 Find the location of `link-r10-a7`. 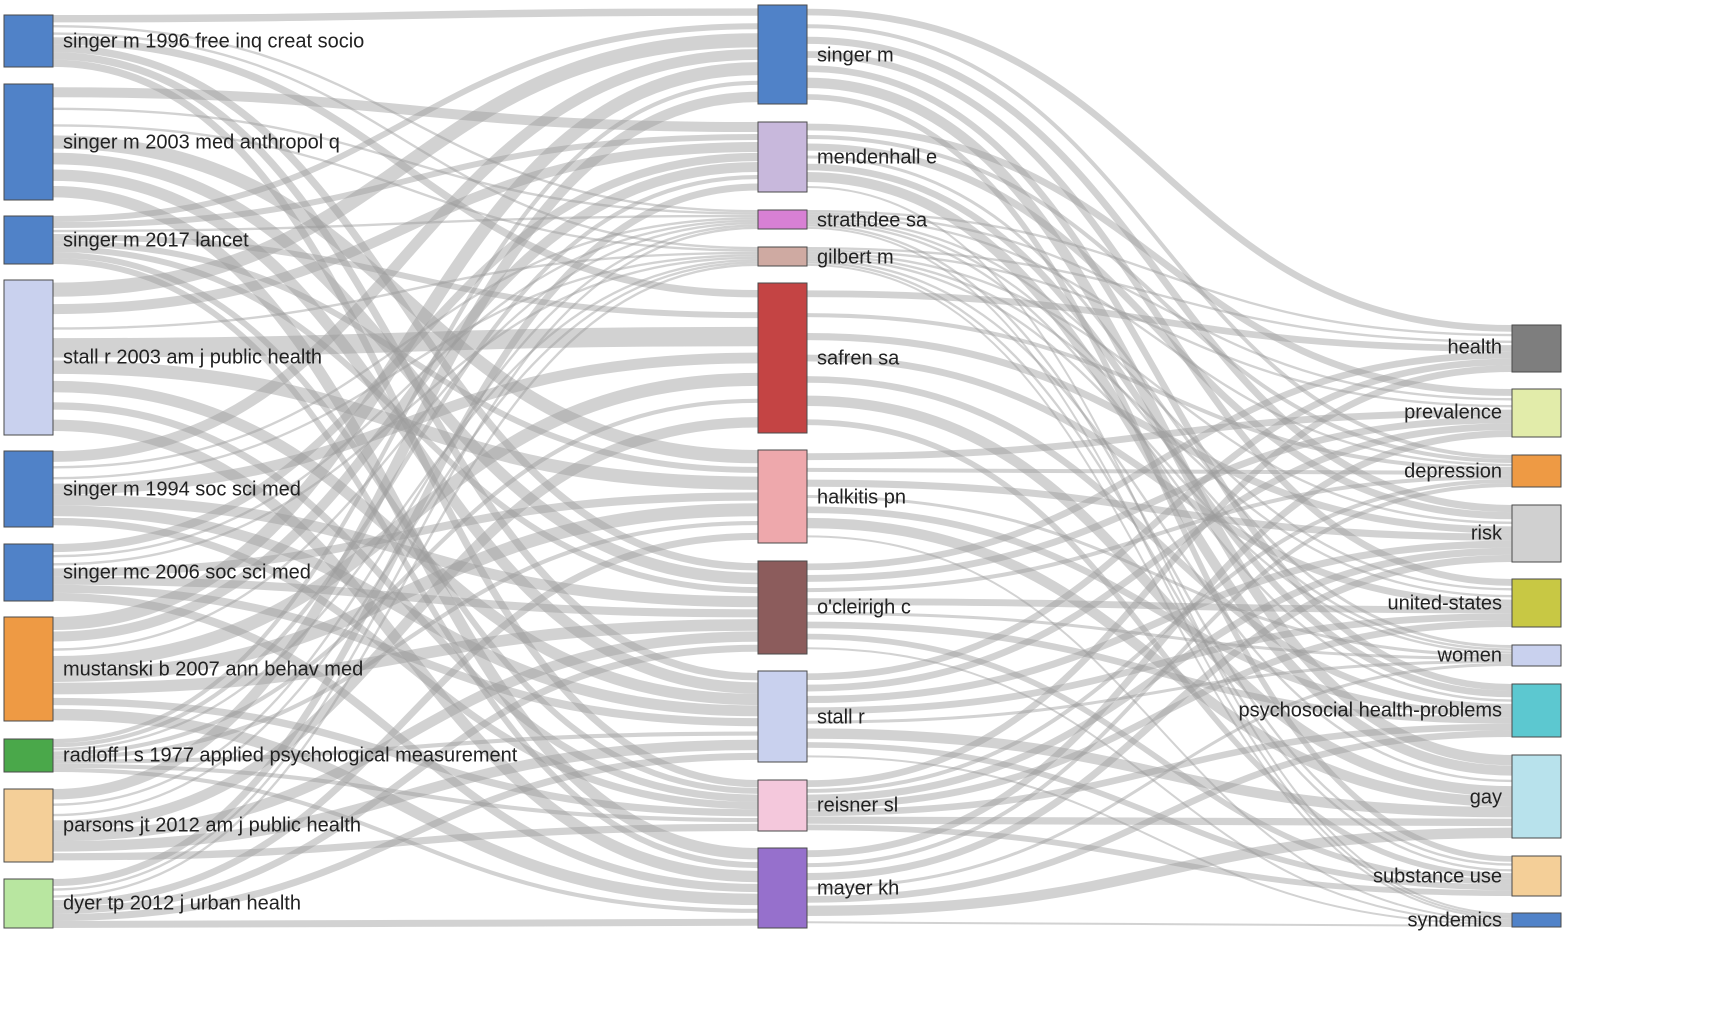

link-r10-a7 is located at coordinates (405, 779).